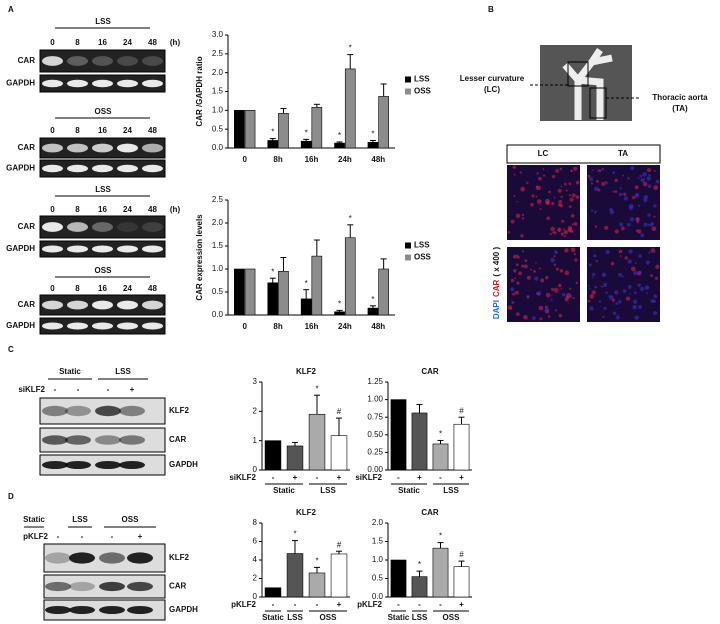 Image resolution: width=720 pixels, height=624 pixels. I want to click on micrograph, so click(623, 284).